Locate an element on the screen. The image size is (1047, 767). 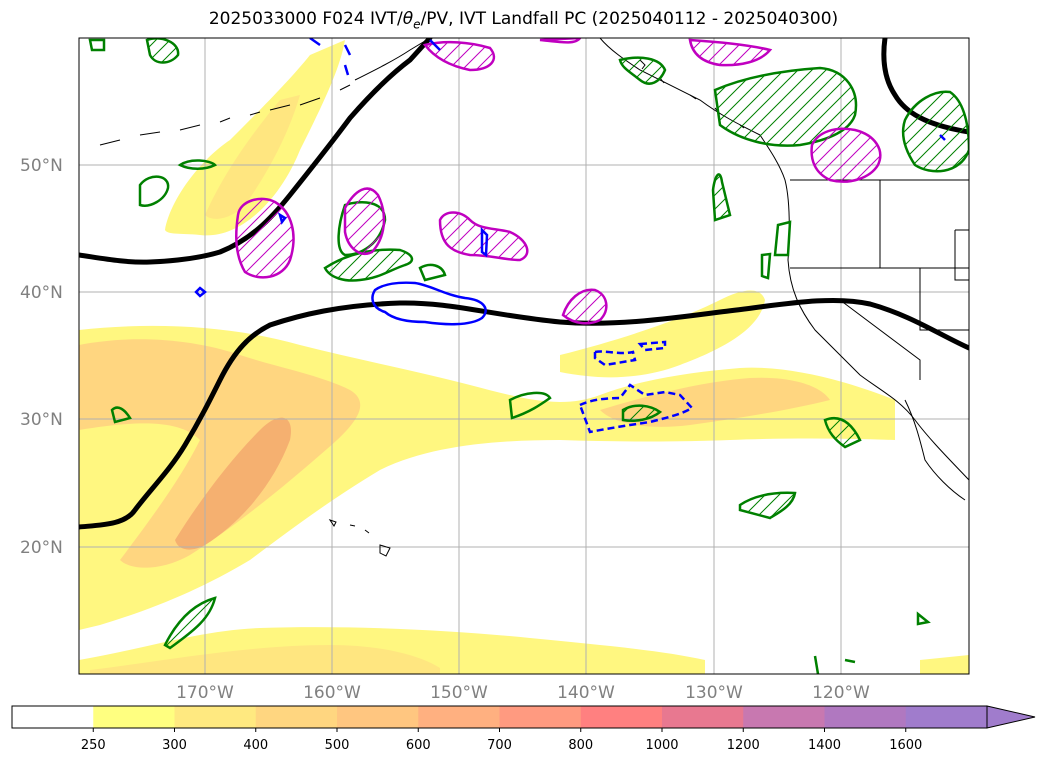
ivt-se-corner is located at coordinates (944, 664).